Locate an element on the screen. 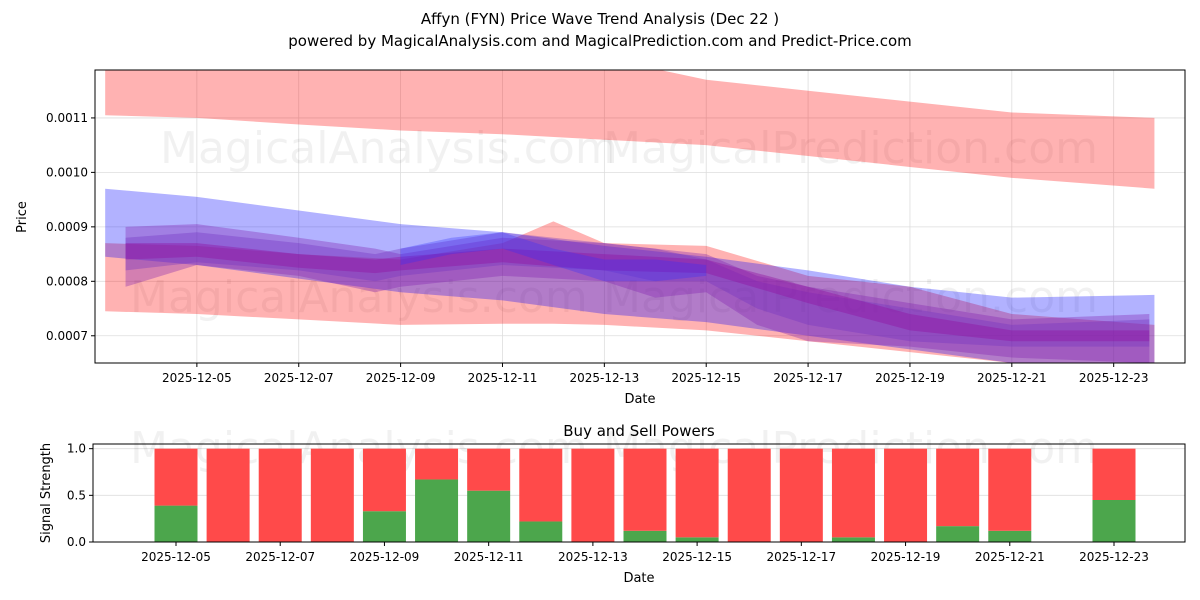 The height and width of the screenshot is (600, 1200). y-axis-label: Signal Strength is located at coordinates (46, 493).